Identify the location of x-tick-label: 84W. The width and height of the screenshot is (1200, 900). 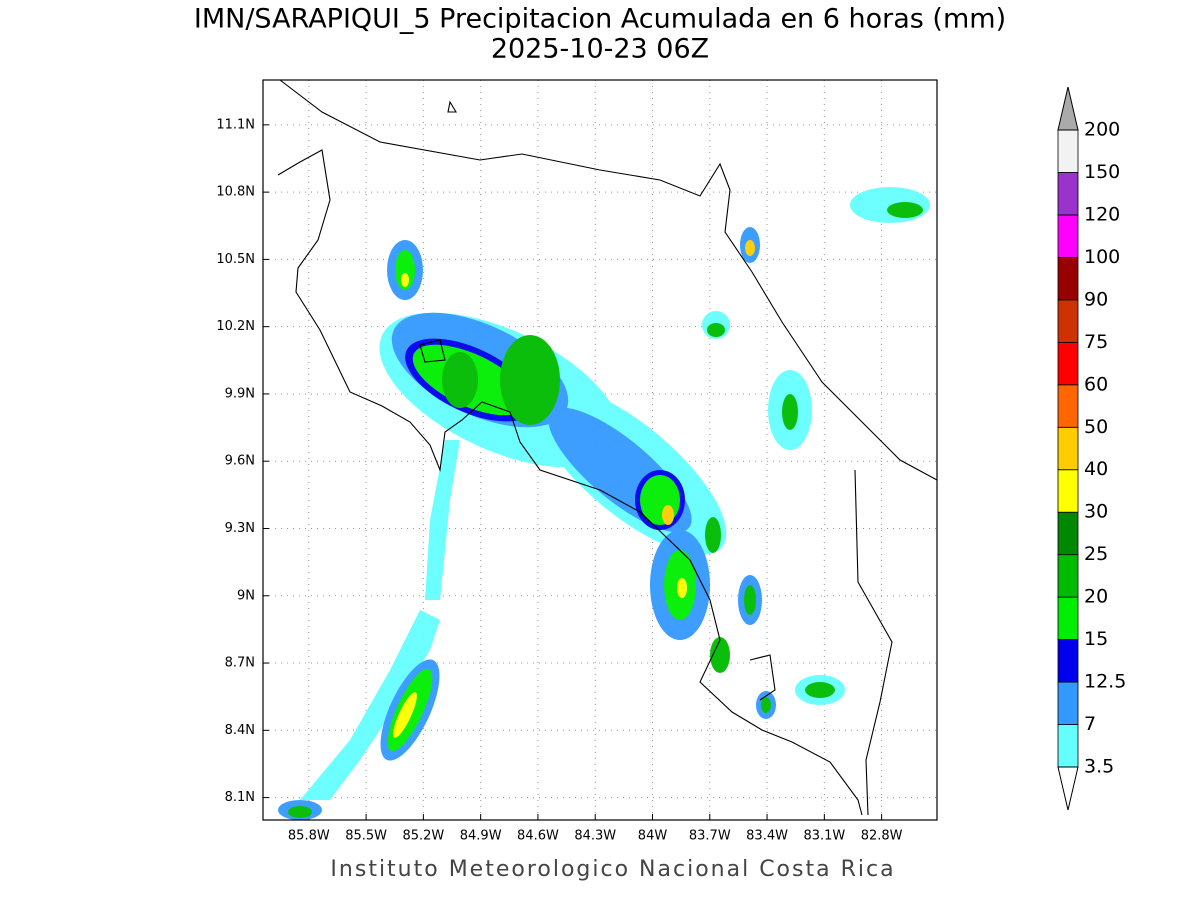
(653, 836).